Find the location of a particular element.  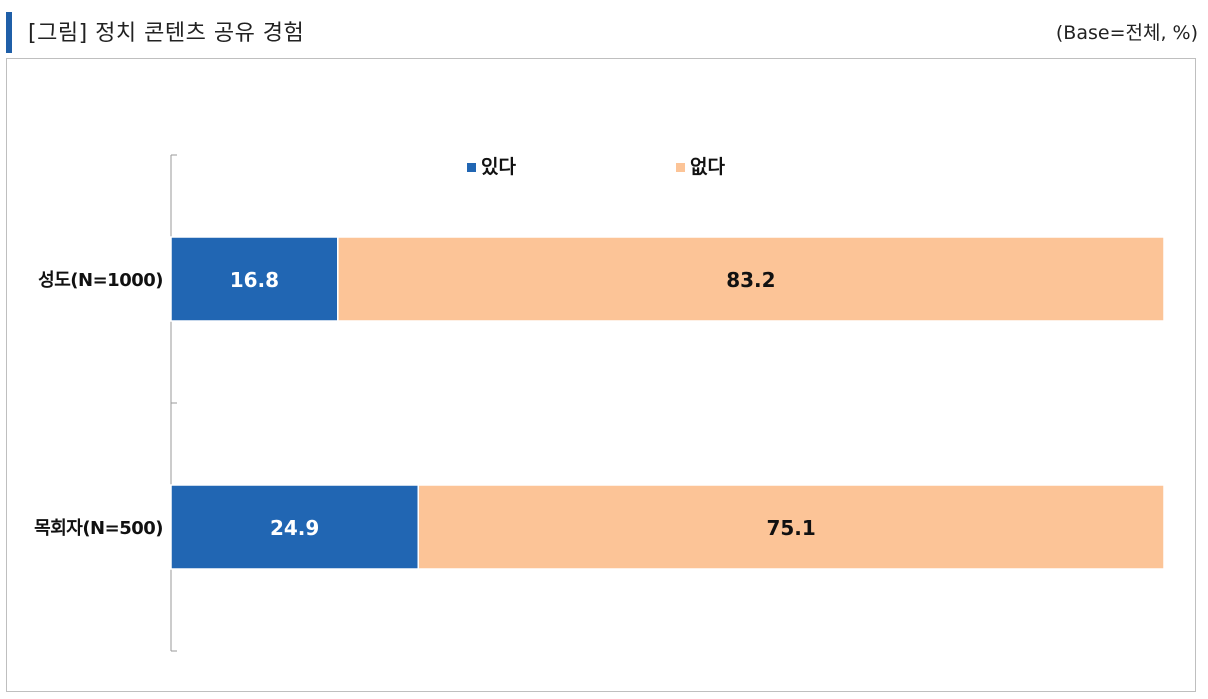

data-label: 16.8 is located at coordinates (254, 280).